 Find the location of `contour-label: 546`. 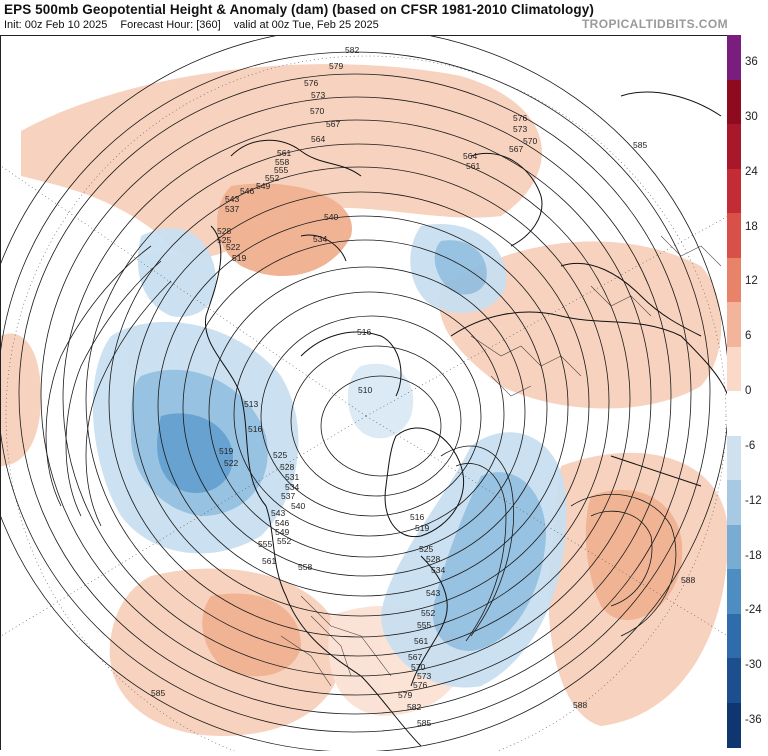

contour-label: 546 is located at coordinates (282, 523).